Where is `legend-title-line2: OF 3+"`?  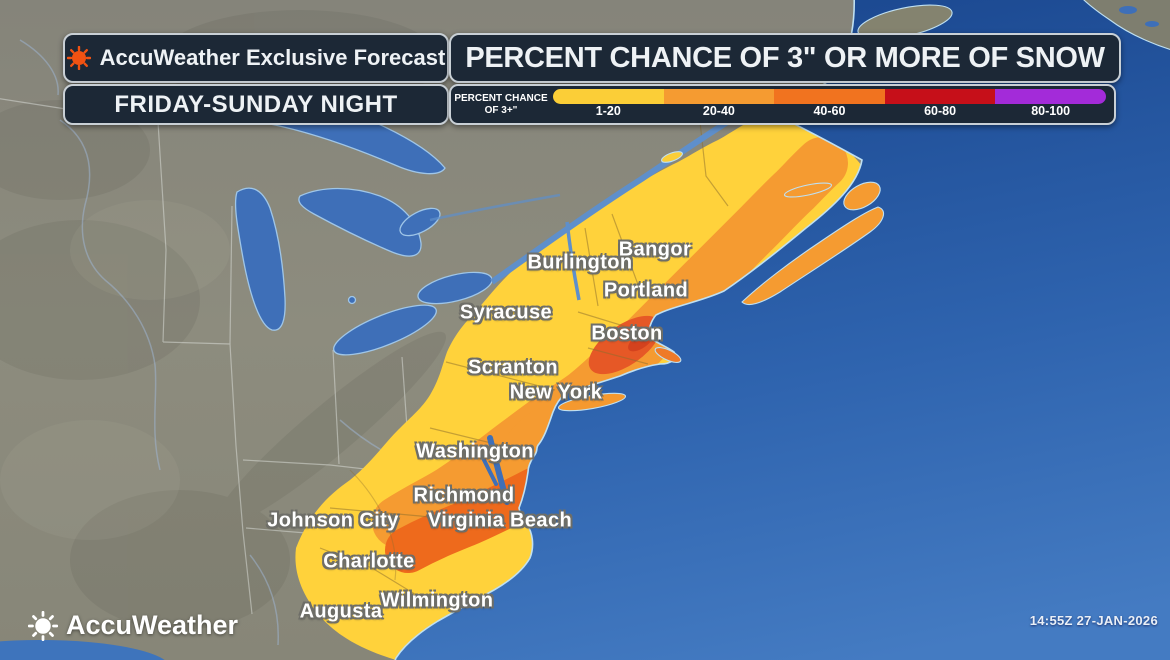
legend-title-line2: OF 3+" is located at coordinates (501, 110).